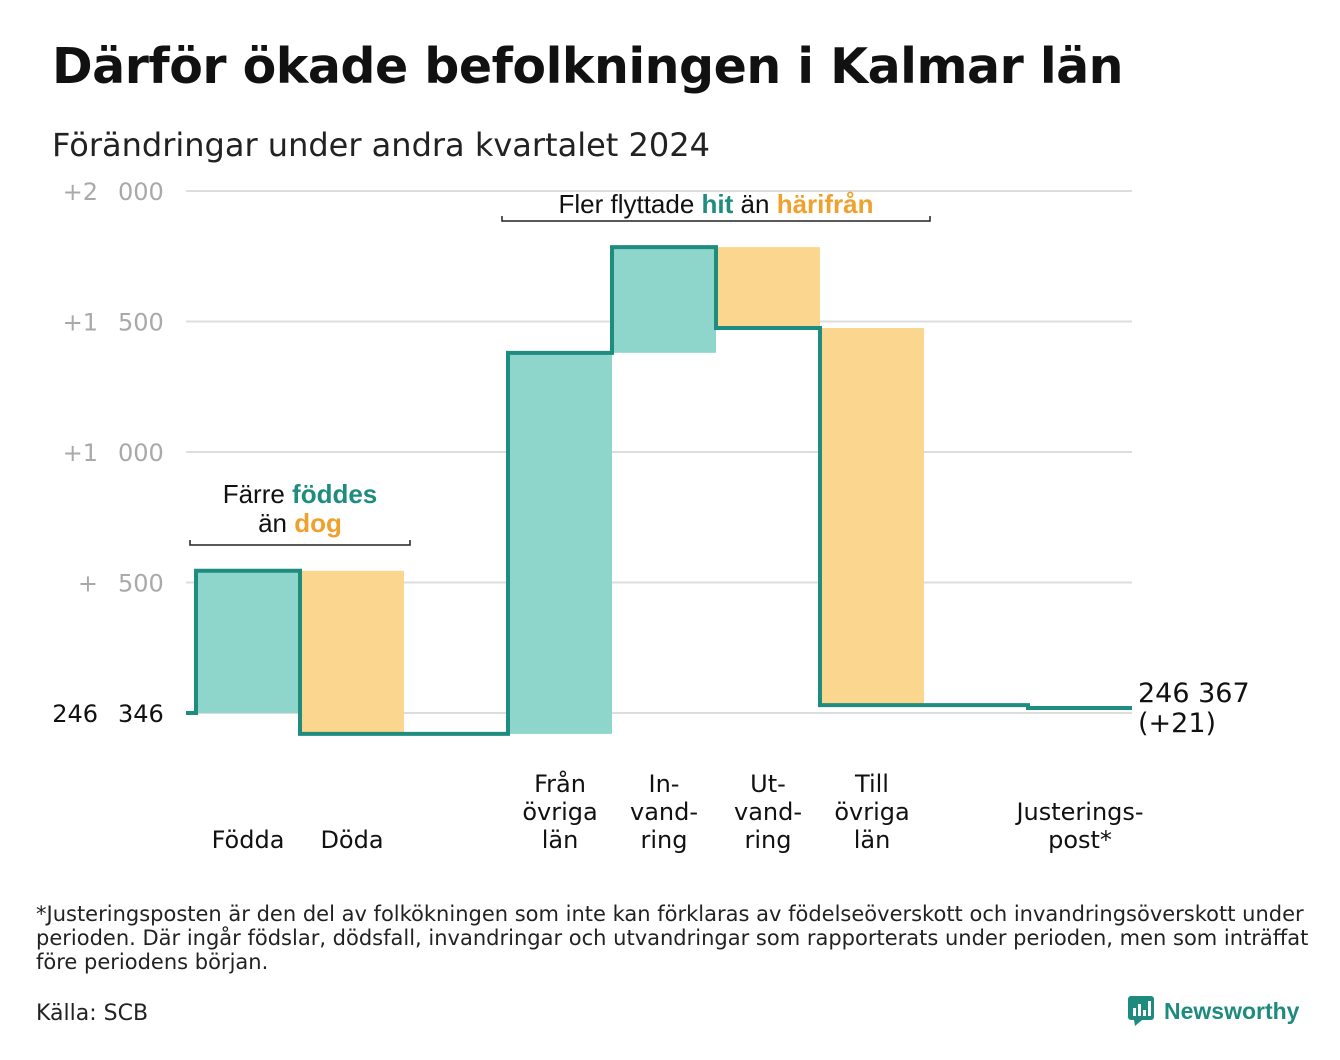 This screenshot has height=1060, width=1340. What do you see at coordinates (80, 192) in the screenshot?
I see `y-tick-prefix: +2` at bounding box center [80, 192].